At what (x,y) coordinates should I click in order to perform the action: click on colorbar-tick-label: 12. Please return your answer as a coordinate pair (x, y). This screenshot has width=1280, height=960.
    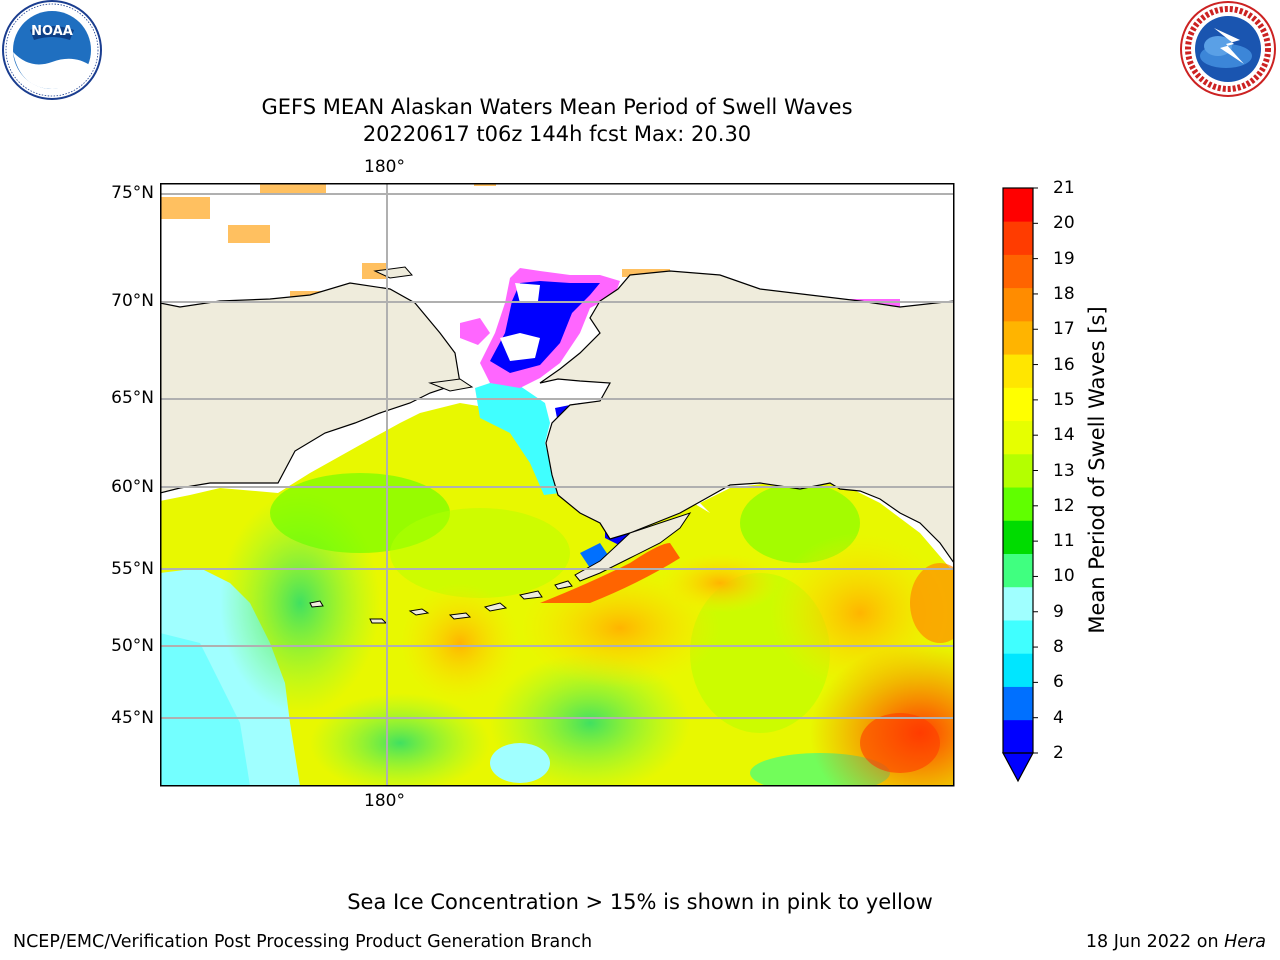
    Looking at the image, I should click on (1064, 505).